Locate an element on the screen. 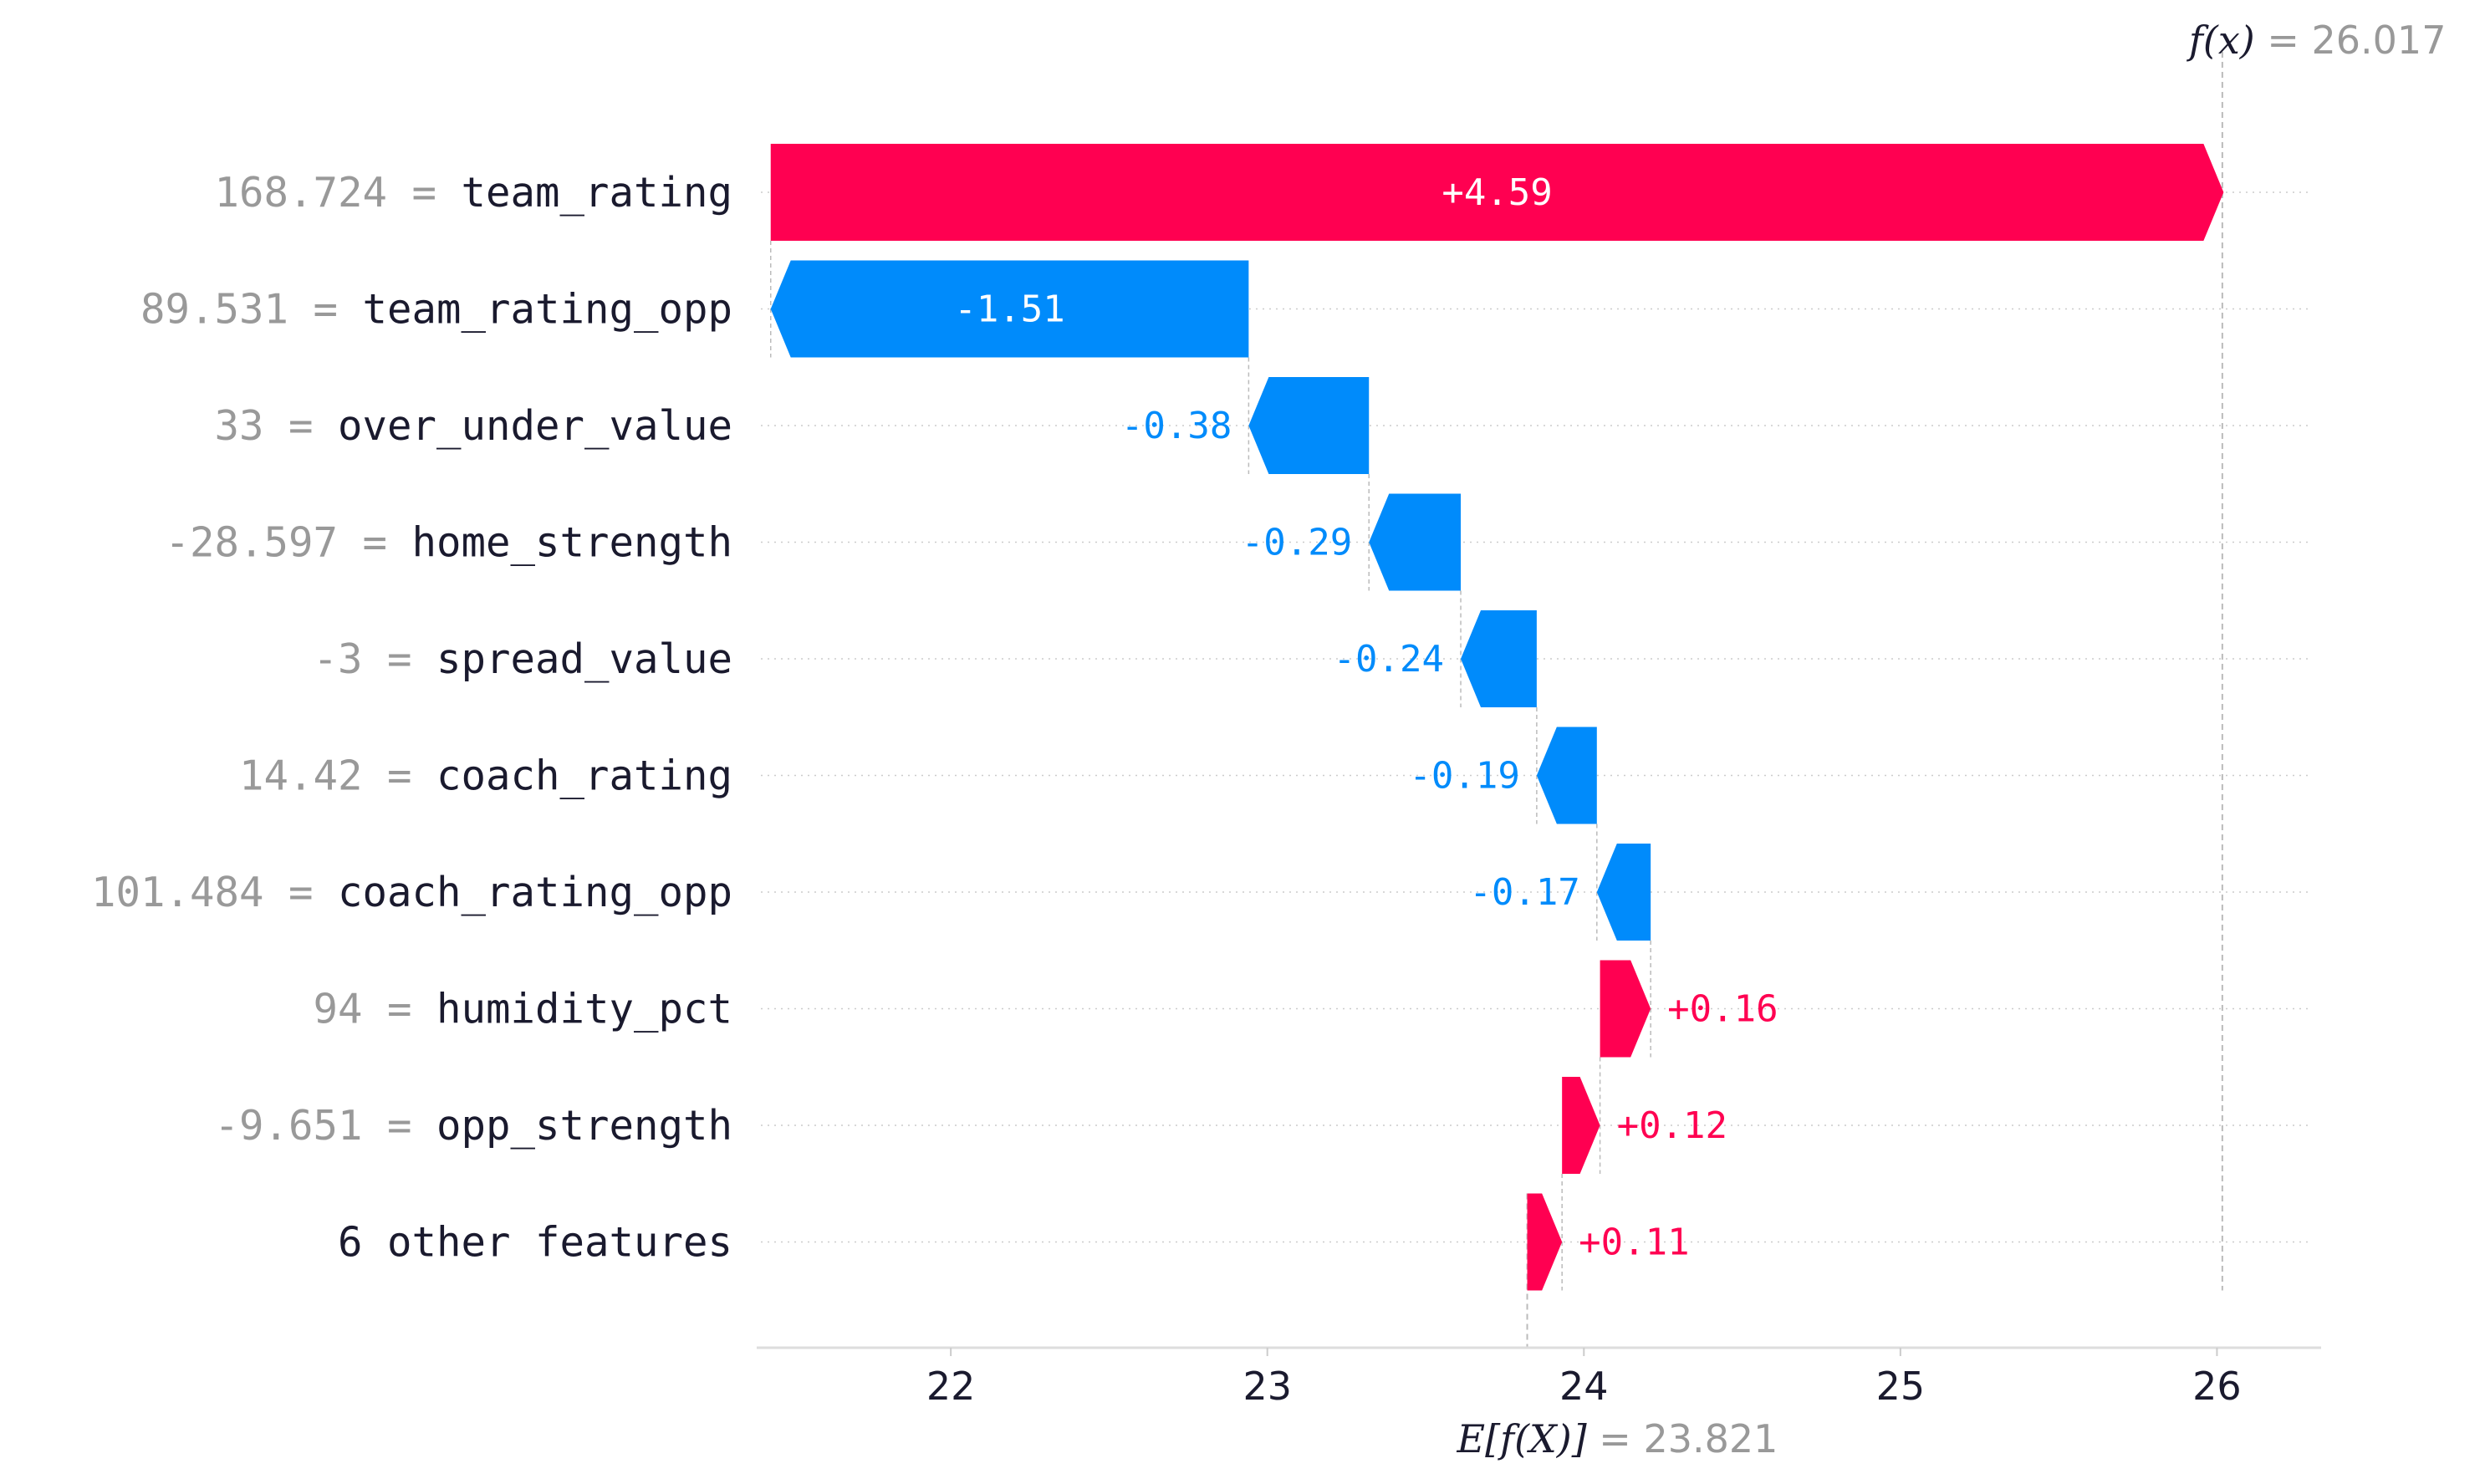  x-tick-label: 23 is located at coordinates (1267, 1386).